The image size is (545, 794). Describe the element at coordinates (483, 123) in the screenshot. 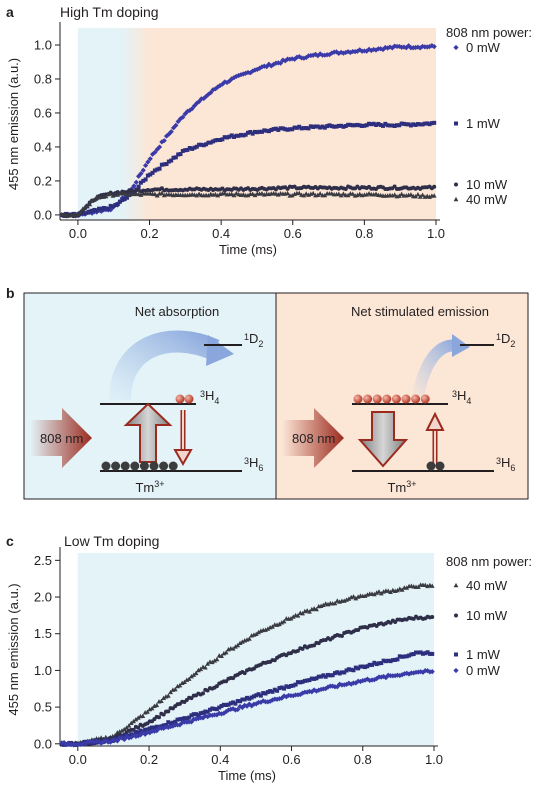

I see `legend-label: 1 mW` at that location.